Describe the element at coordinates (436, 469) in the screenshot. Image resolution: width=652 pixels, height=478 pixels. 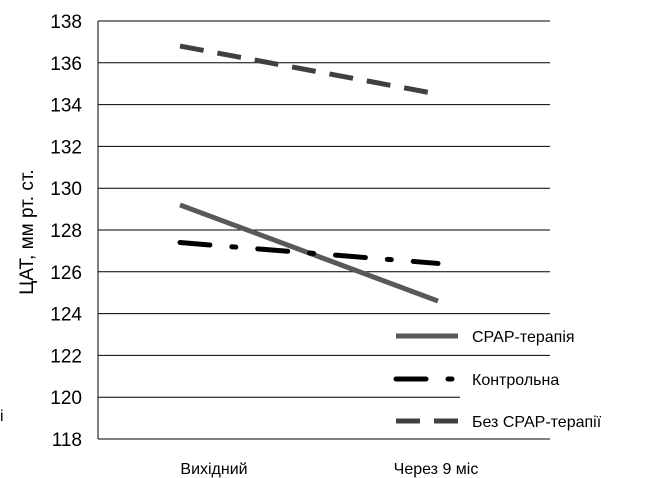
I see `x-category-label: Через 9 міс` at that location.